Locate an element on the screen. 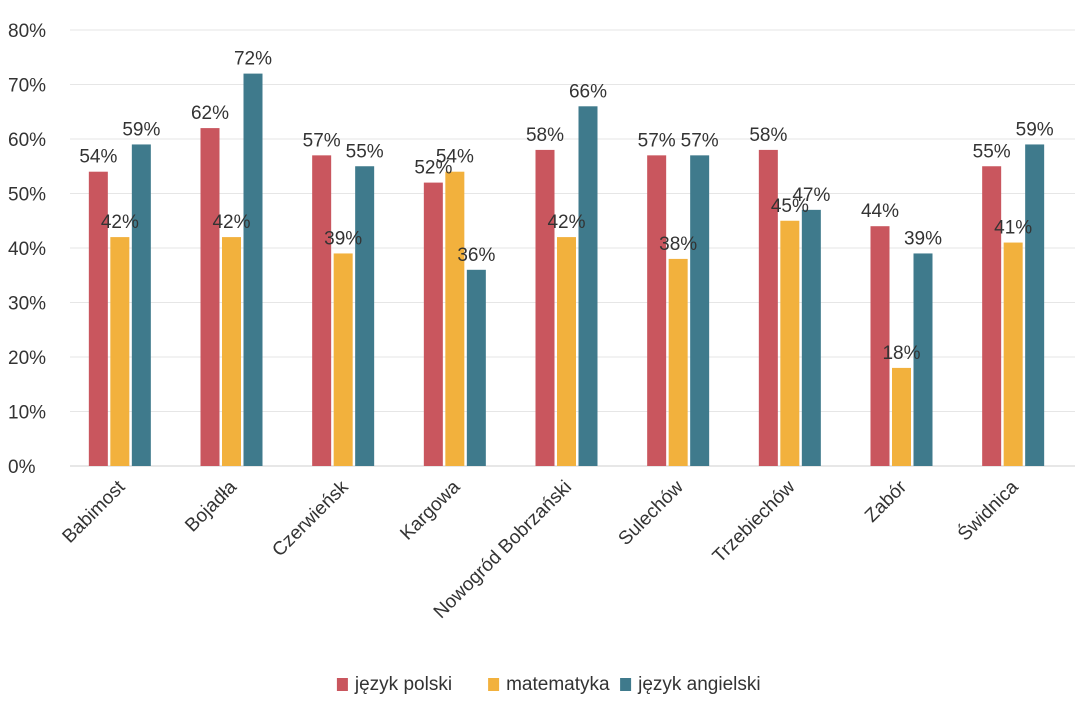  y-tick-label: 70% is located at coordinates (27, 86).